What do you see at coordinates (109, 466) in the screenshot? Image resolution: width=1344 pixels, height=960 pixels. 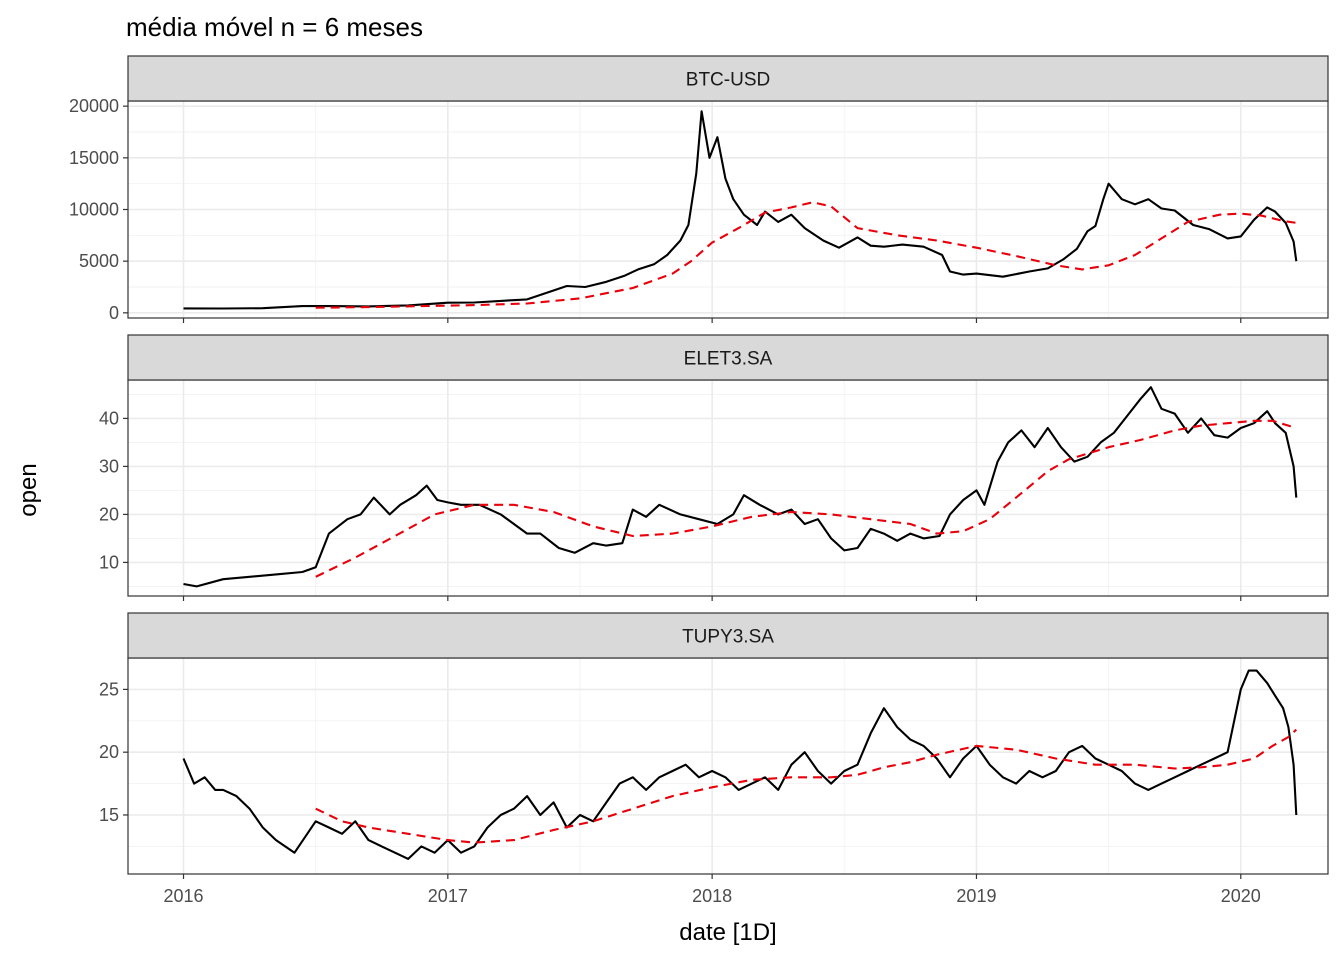 I see `y-tick-label: 30` at bounding box center [109, 466].